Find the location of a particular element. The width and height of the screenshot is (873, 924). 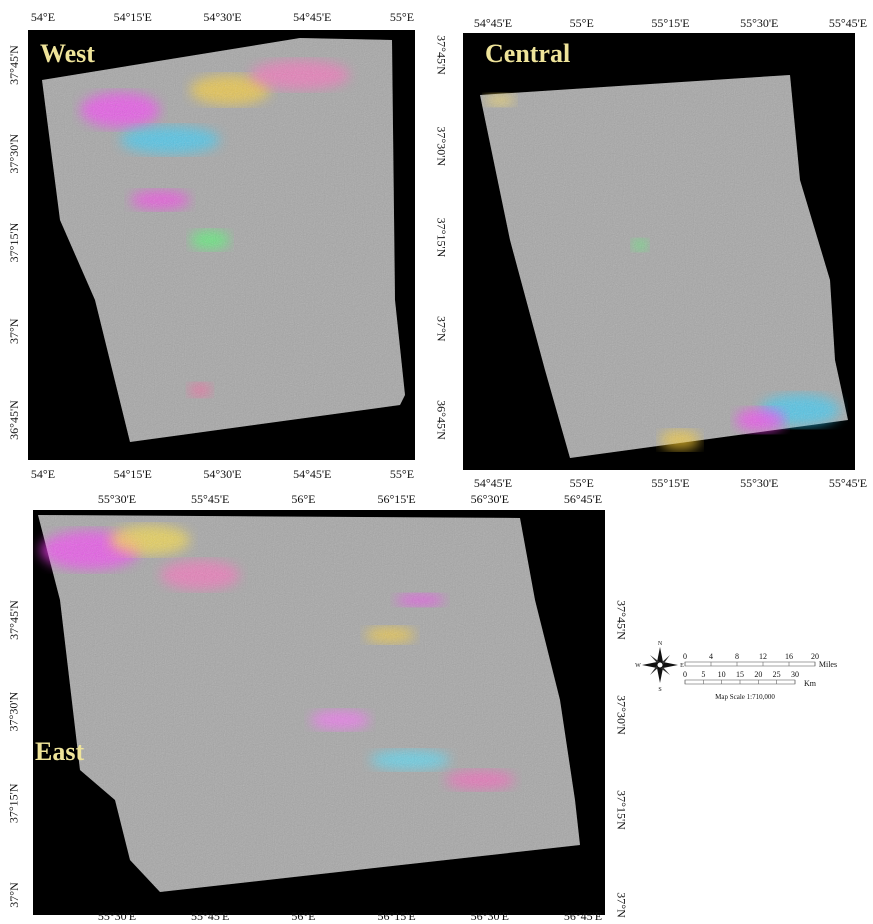

km-unit: Km is located at coordinates (810, 683).